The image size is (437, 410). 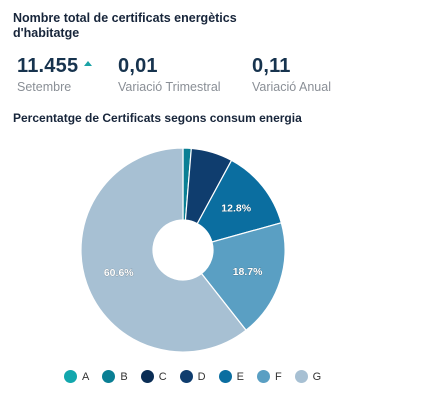 I want to click on kpi-total-row: 11.455, so click(x=55, y=66).